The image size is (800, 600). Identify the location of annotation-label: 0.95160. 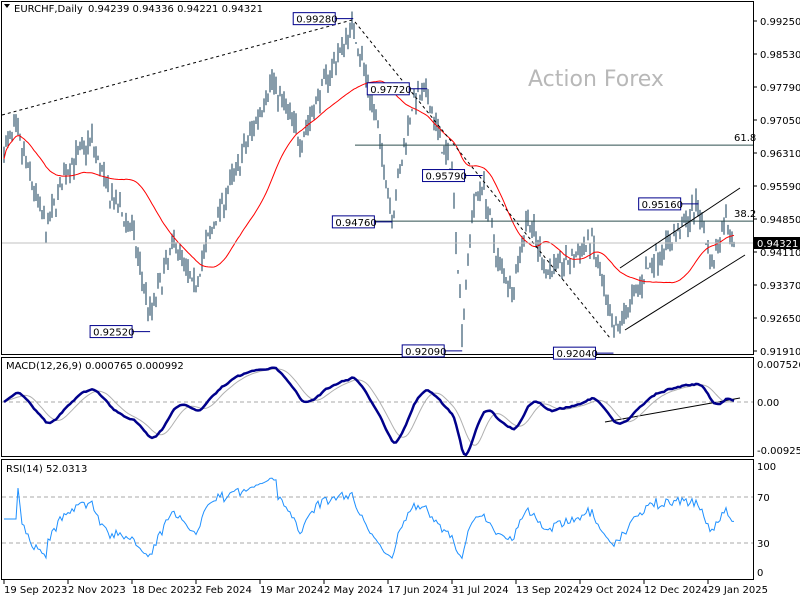
(662, 205).